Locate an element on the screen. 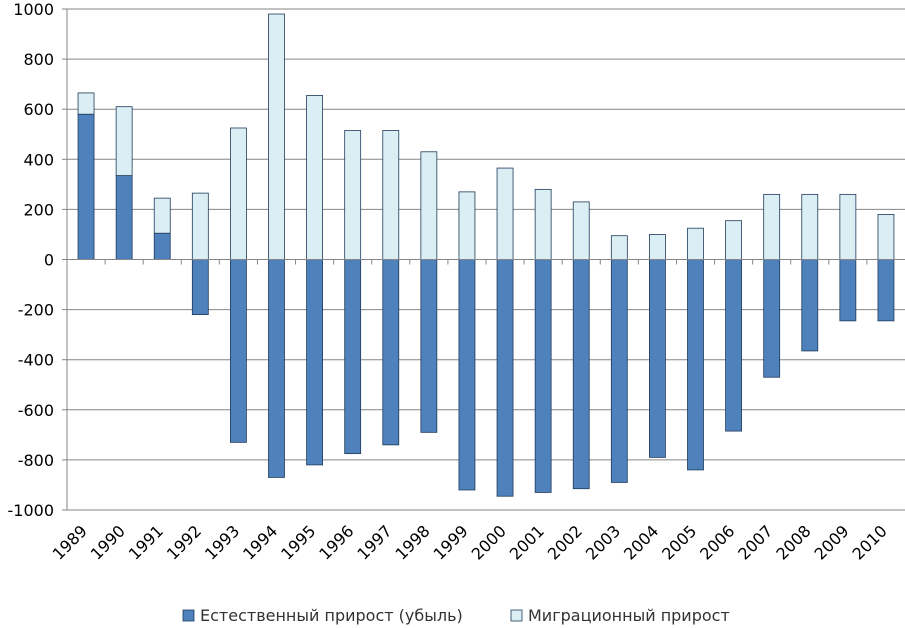 This screenshot has height=628, width=905. x-tick-label: 1991 is located at coordinates (146, 542).